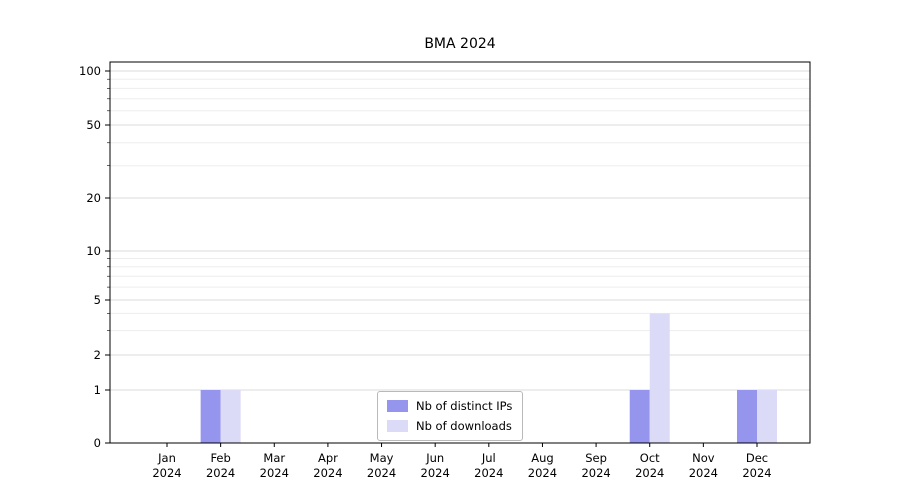 The image size is (900, 500). Describe the element at coordinates (93, 125) in the screenshot. I see `svg-text: 50` at that location.